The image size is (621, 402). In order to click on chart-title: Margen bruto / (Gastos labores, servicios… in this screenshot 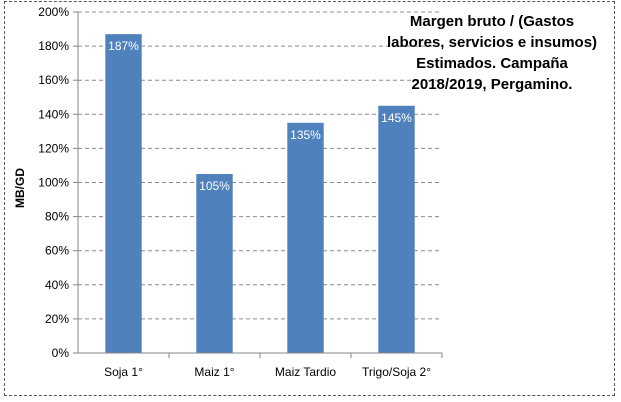, I will do `click(492, 53)`.